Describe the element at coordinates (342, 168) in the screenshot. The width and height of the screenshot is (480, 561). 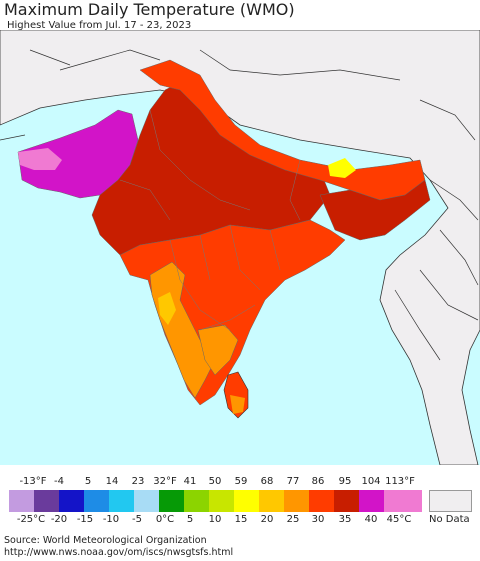
I see `region-yellow` at that location.